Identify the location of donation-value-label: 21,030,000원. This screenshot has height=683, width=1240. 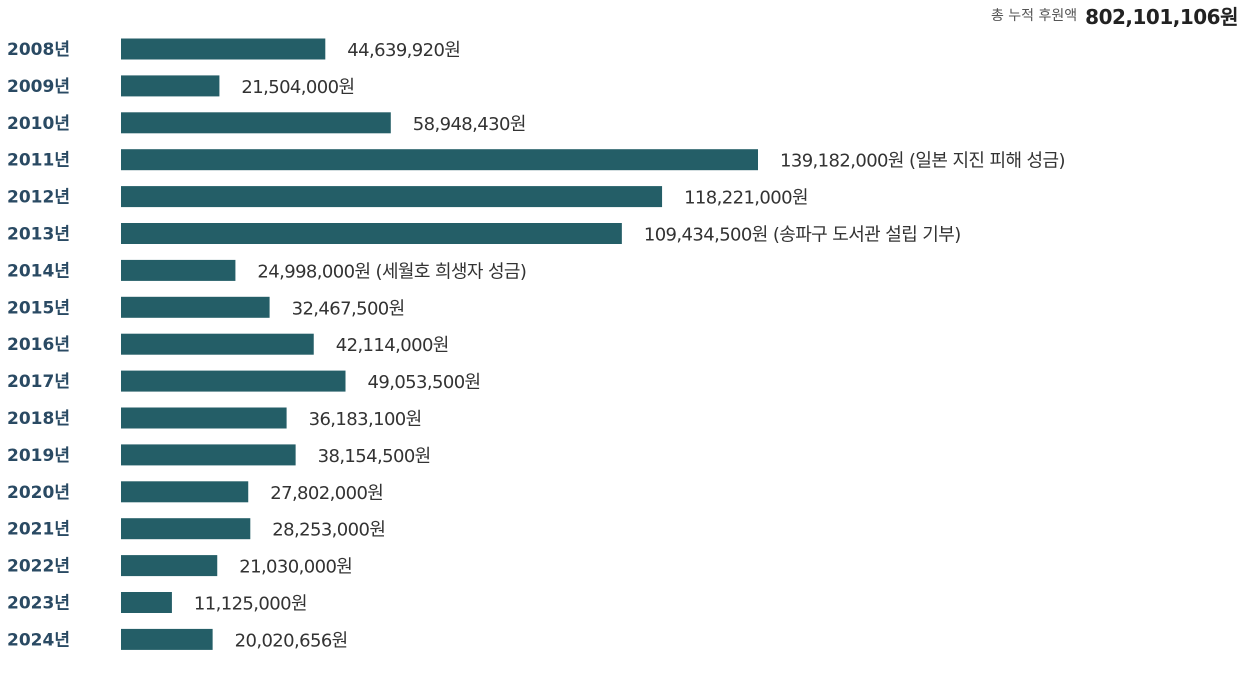
(295, 567).